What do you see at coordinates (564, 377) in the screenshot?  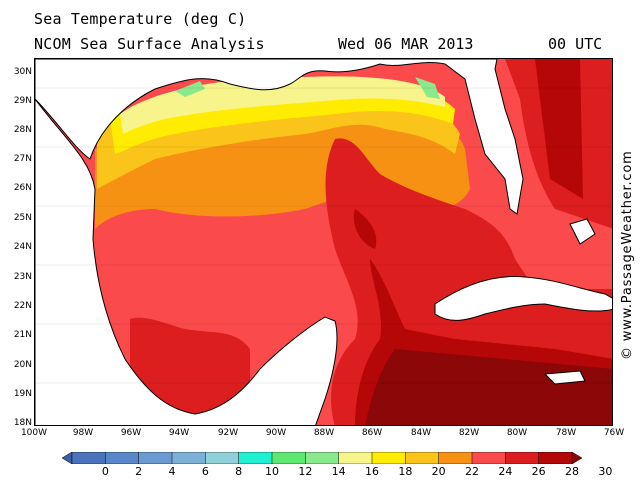 I see `land-jamaica` at bounding box center [564, 377].